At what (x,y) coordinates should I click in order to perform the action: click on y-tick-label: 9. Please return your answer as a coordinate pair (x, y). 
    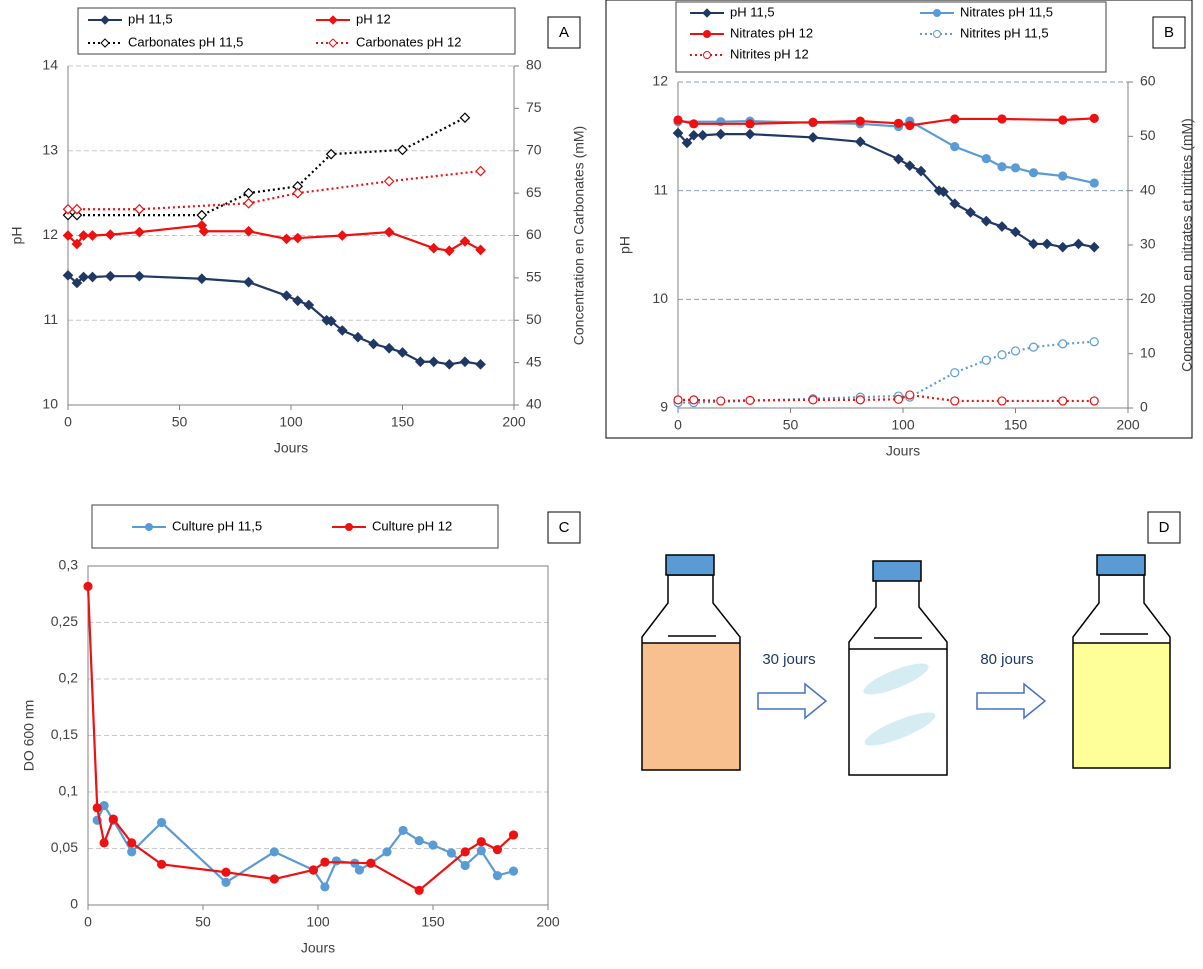
    Looking at the image, I should click on (664, 407).